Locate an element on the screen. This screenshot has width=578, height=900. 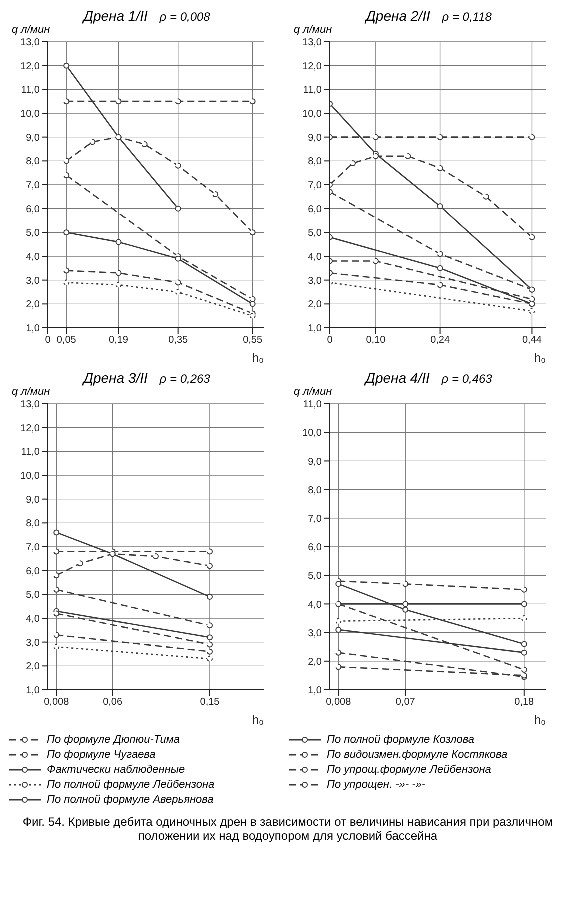
legend-label: По формуле Чугаева is located at coordinates (101, 755).